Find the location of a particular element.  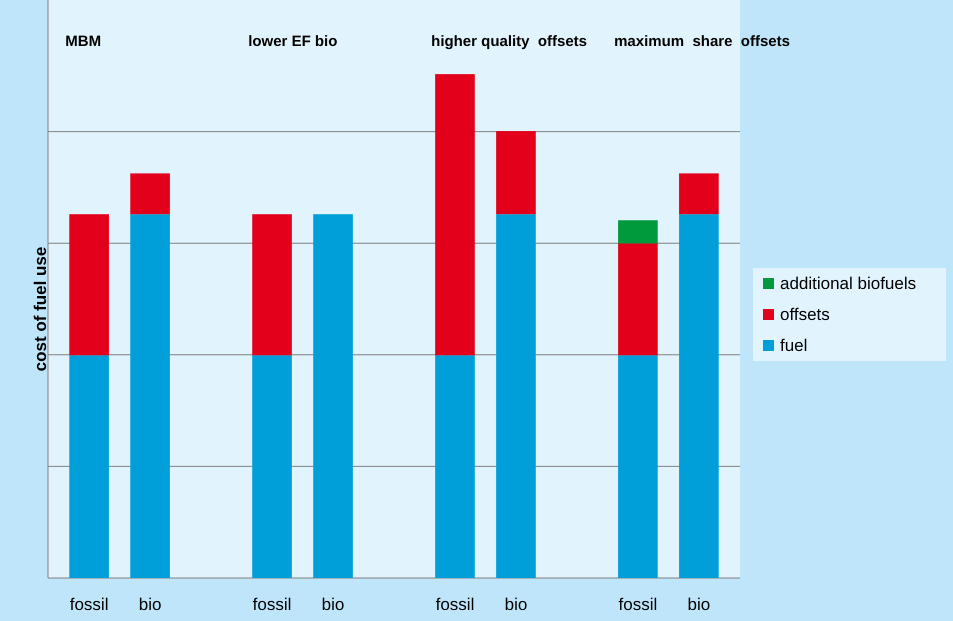

legend-label: additional biofuels is located at coordinates (848, 283).